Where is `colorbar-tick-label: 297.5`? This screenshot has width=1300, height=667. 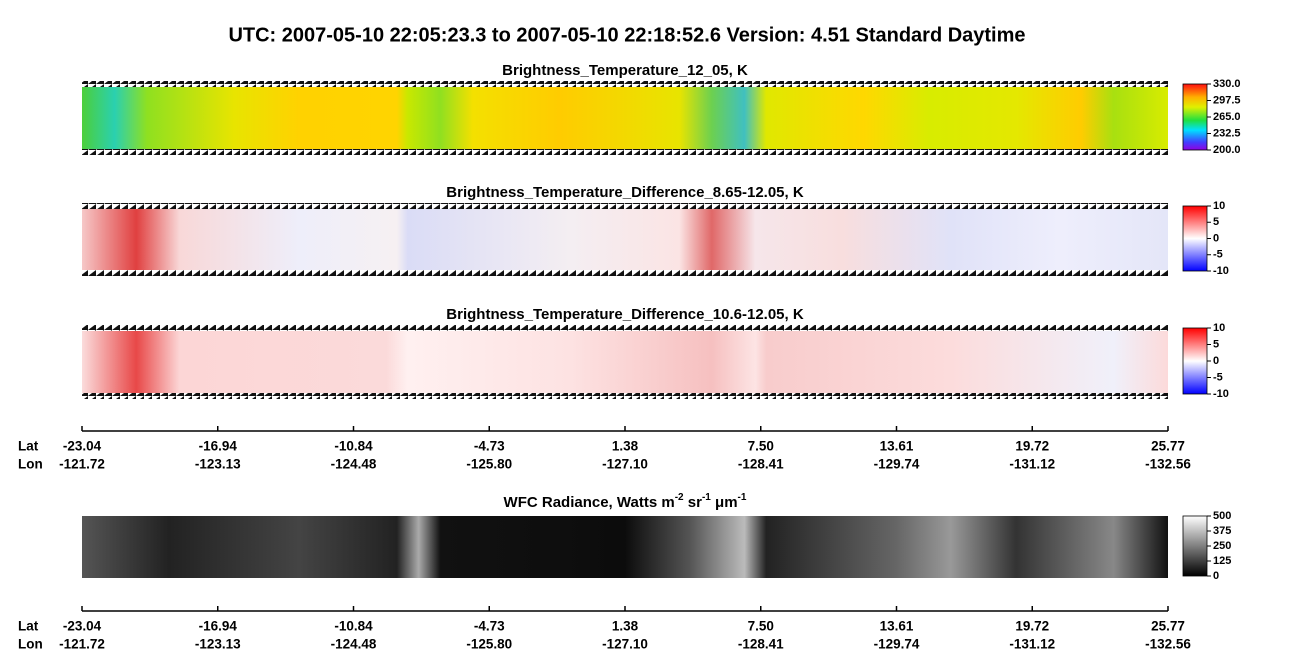
colorbar-tick-label: 297.5 is located at coordinates (1227, 100).